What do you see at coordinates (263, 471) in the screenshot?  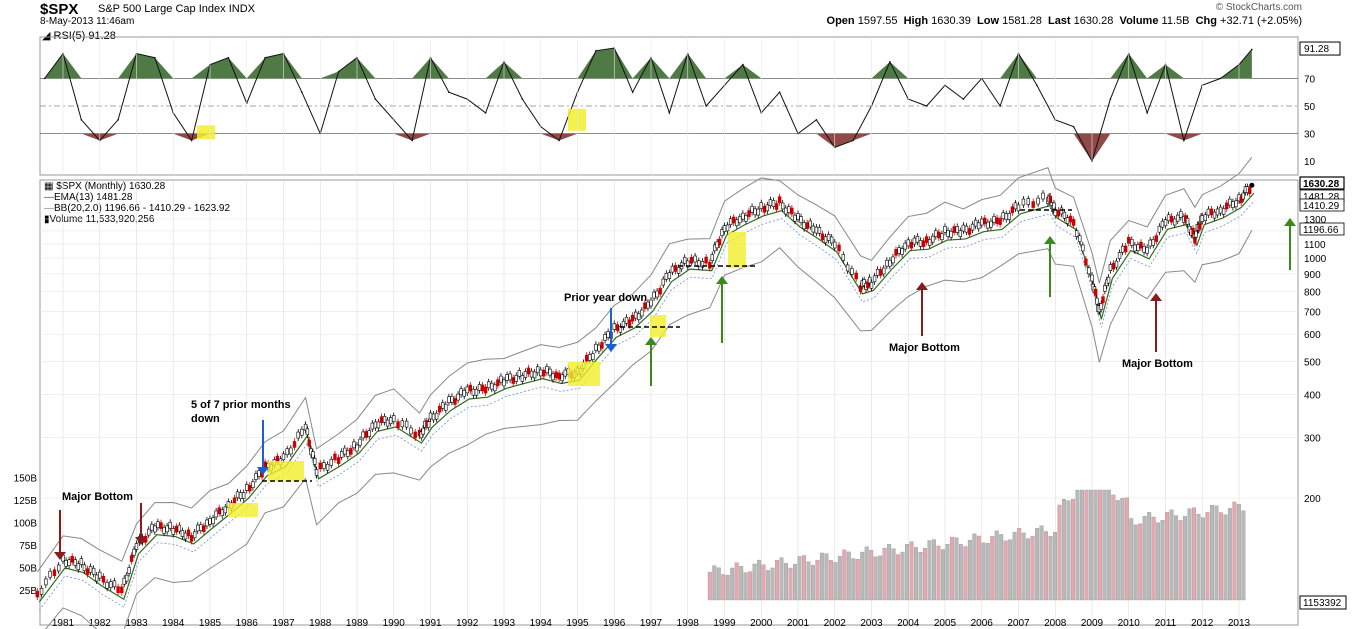 I see `blue-arrow-1986-head` at bounding box center [263, 471].